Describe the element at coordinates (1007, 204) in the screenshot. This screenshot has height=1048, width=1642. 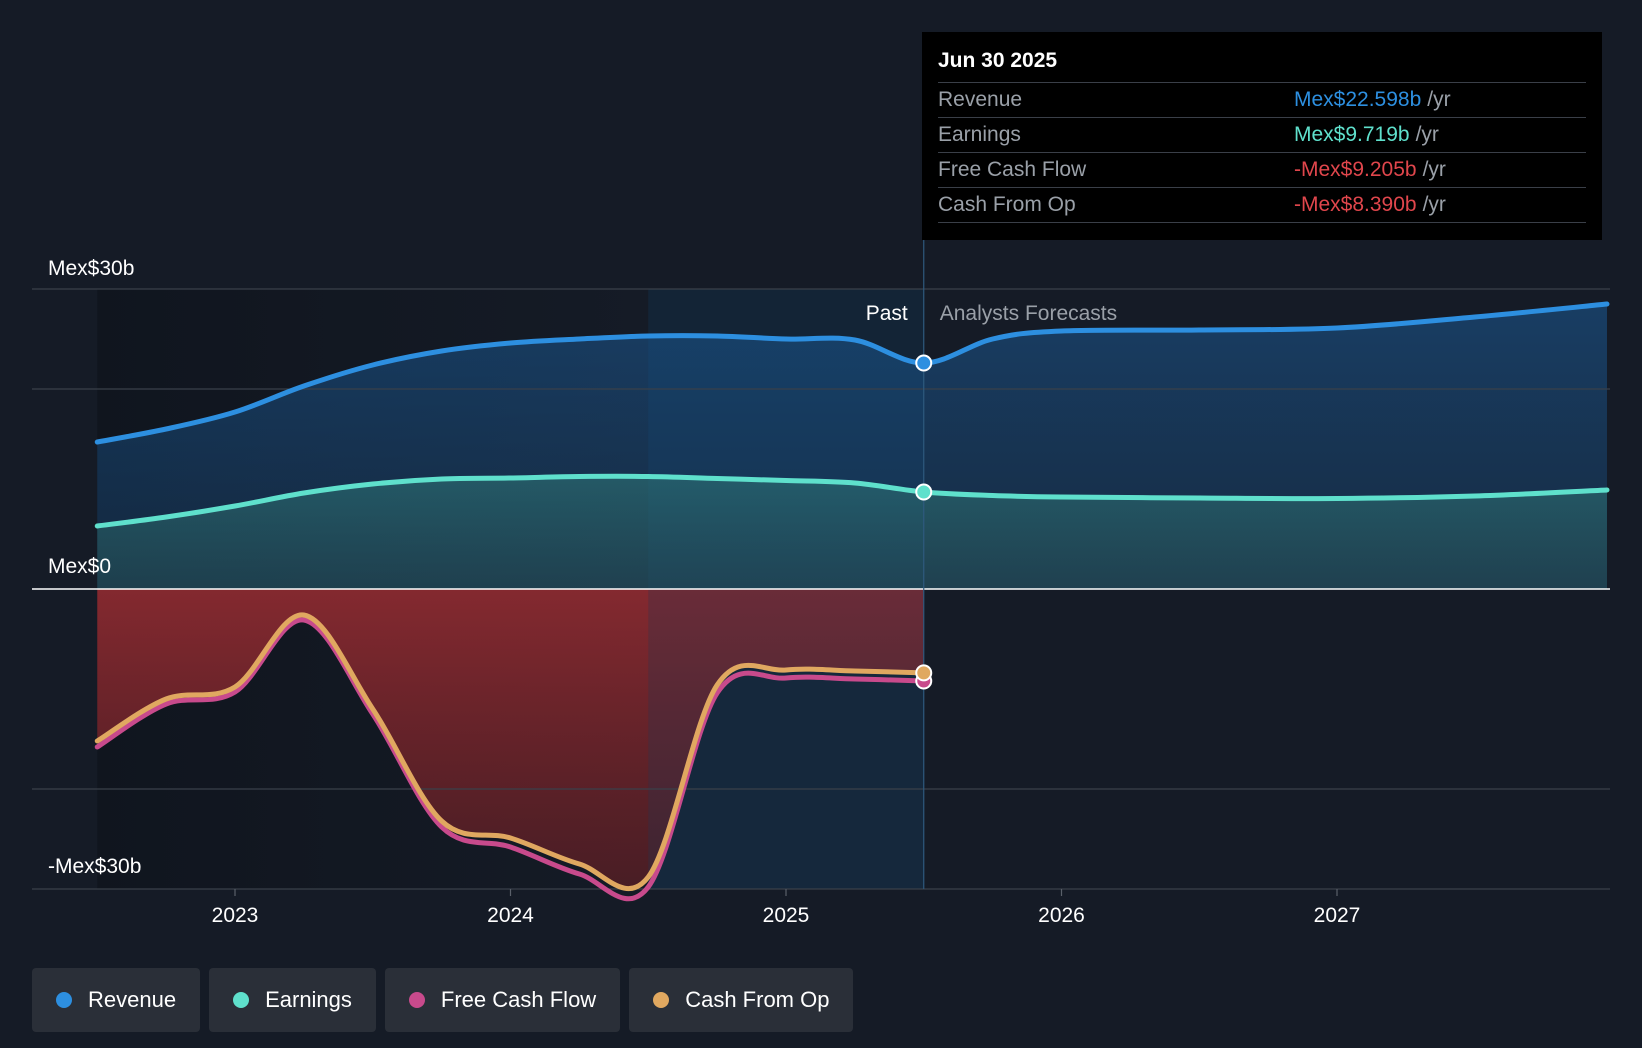
I see `tooltip-row-label: Cash From Op` at that location.